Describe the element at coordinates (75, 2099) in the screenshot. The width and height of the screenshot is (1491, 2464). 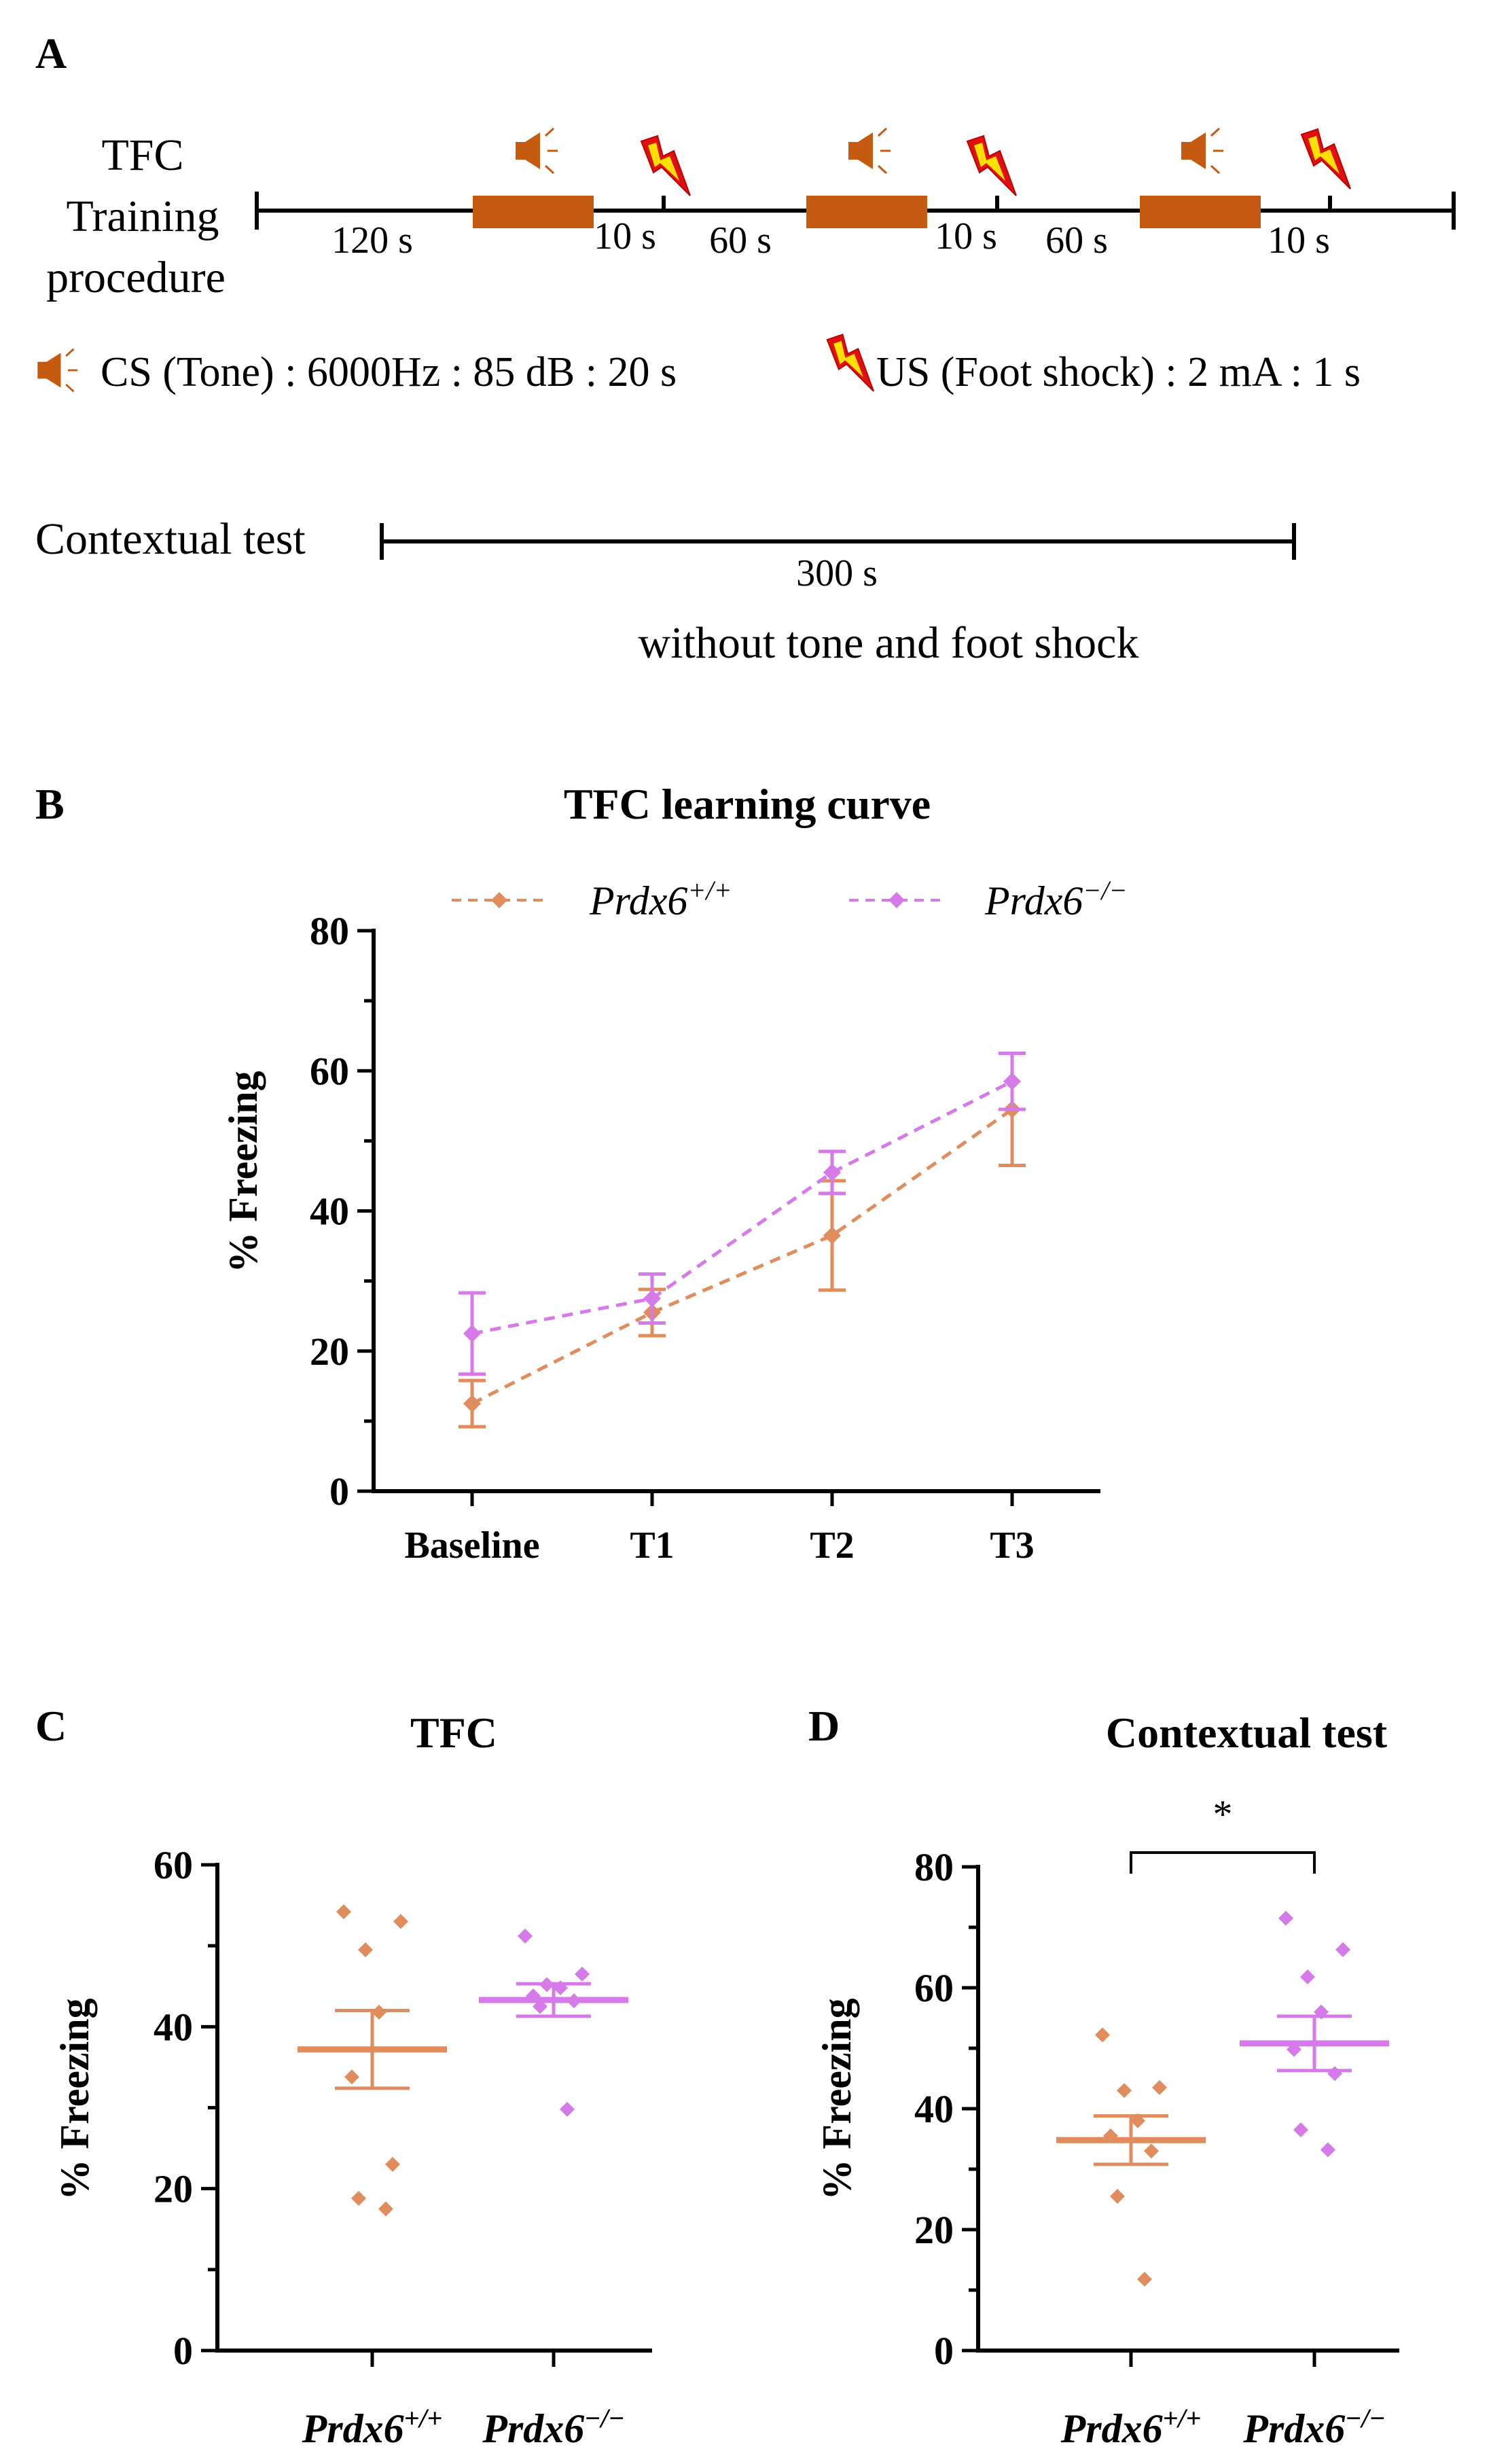
I see `y-axis-label-c: % Freezing` at that location.